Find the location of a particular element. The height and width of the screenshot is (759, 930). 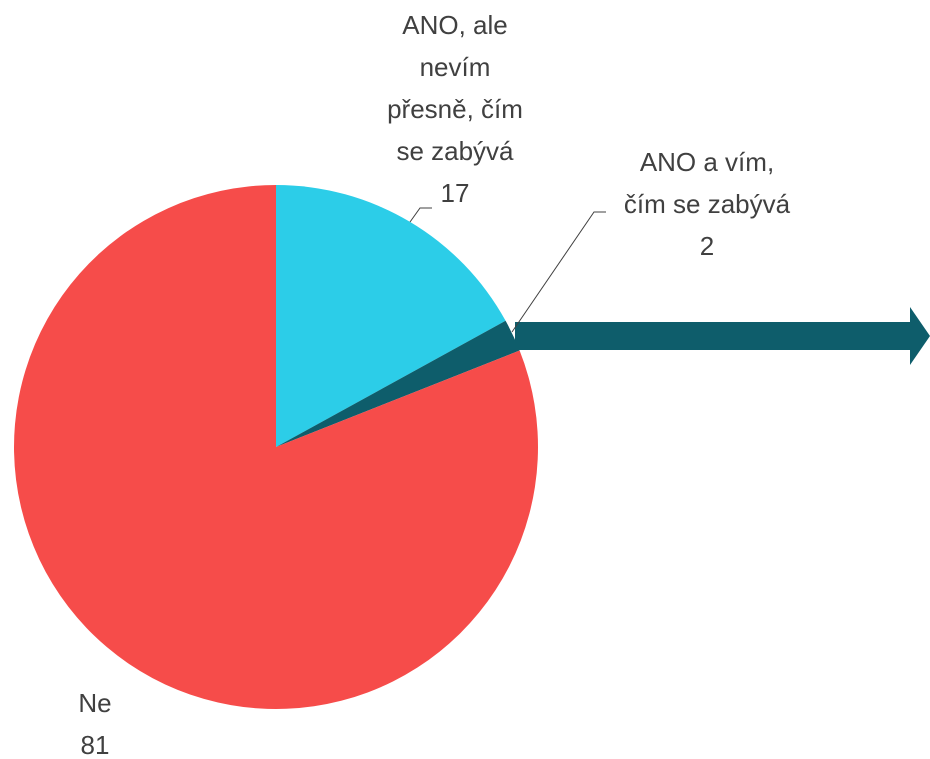

slice-label: ANO, ale nevím přesně, čím se zabývá 17 is located at coordinates (455, 109).